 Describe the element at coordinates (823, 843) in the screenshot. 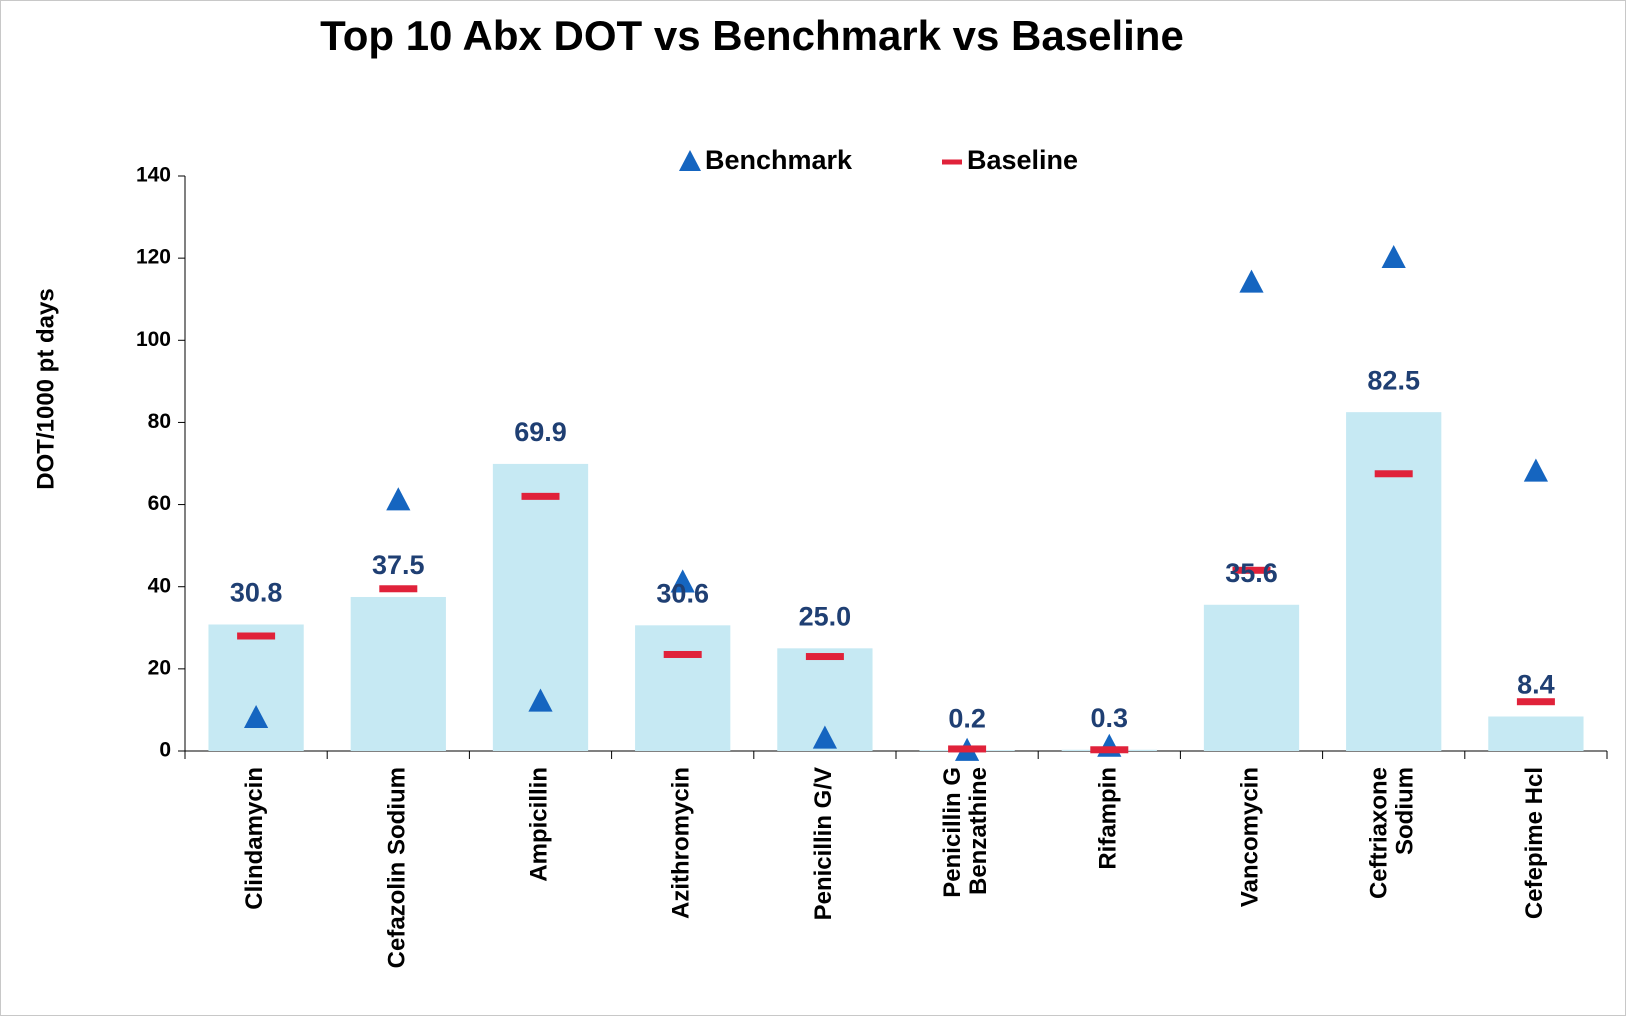

I see `x-tick-label: Penicillin G/V` at that location.